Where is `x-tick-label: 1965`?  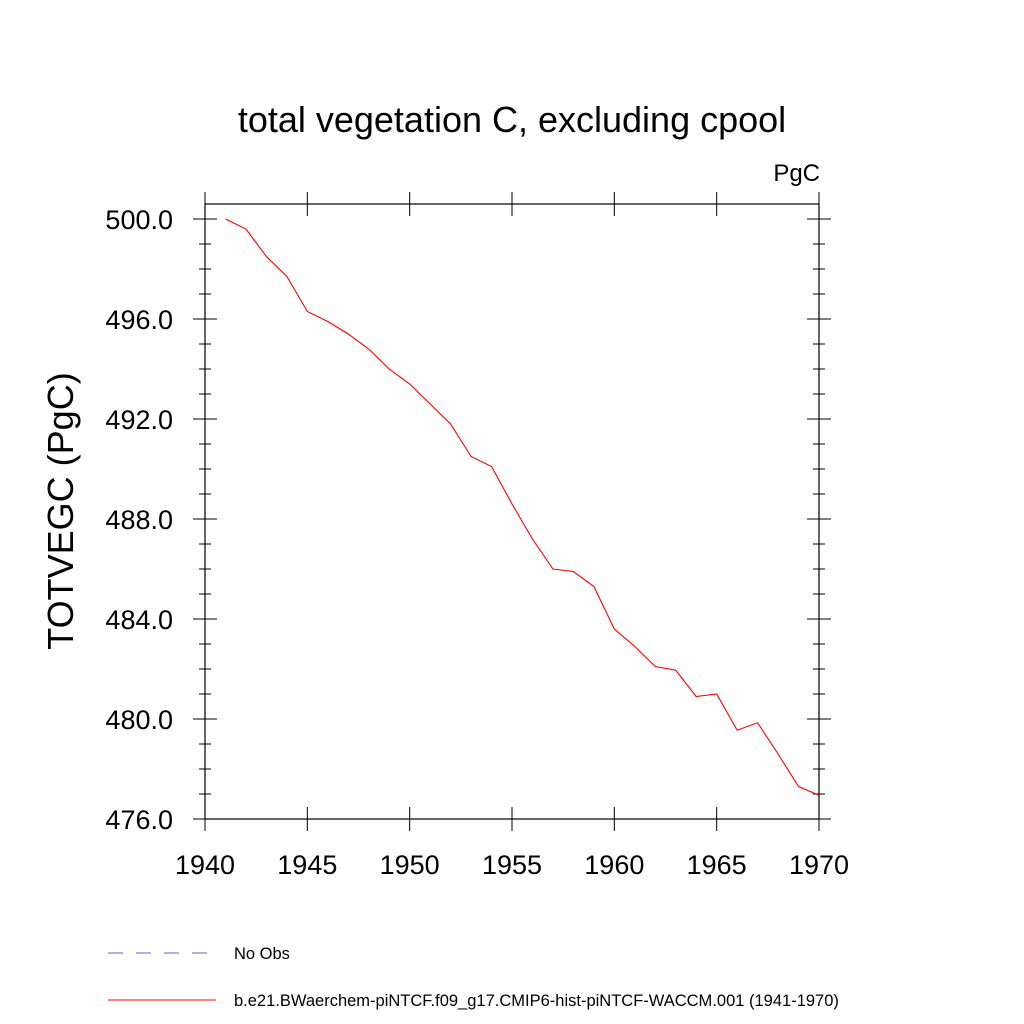 x-tick-label: 1965 is located at coordinates (717, 865).